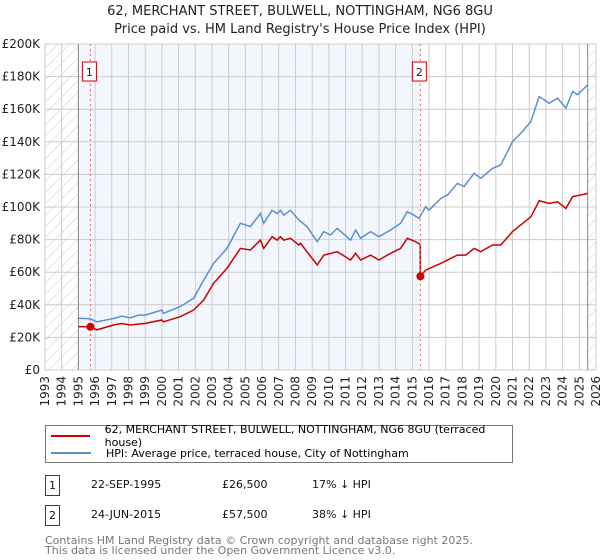 The width and height of the screenshot is (600, 560). I want to click on hpi-line-swatch, so click(71, 453).